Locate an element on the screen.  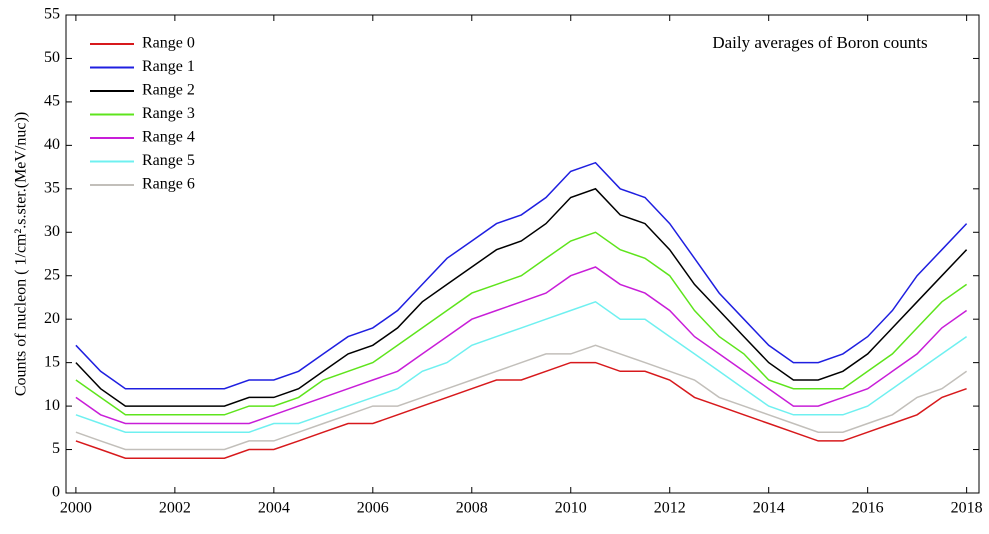
y-tick-label: 5 is located at coordinates (56, 448).